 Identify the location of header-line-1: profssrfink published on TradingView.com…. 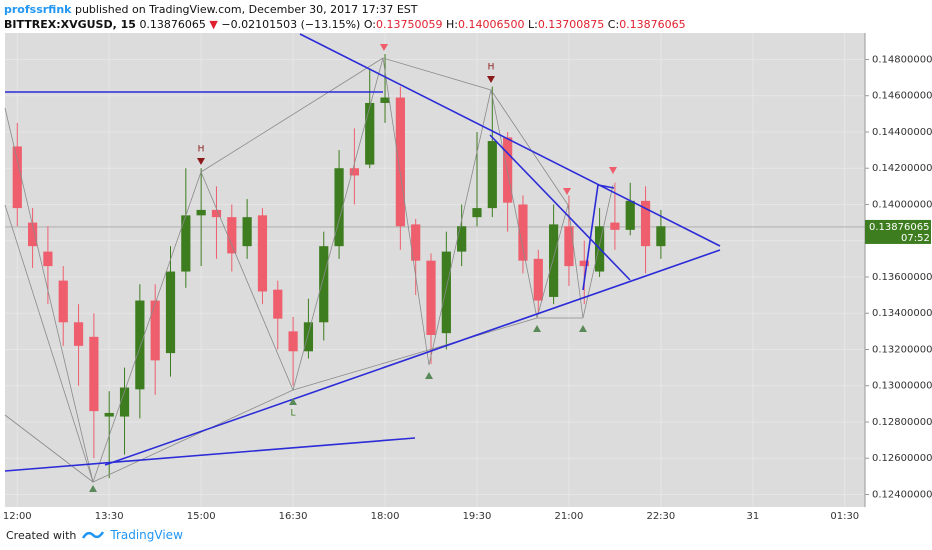
(345, 9).